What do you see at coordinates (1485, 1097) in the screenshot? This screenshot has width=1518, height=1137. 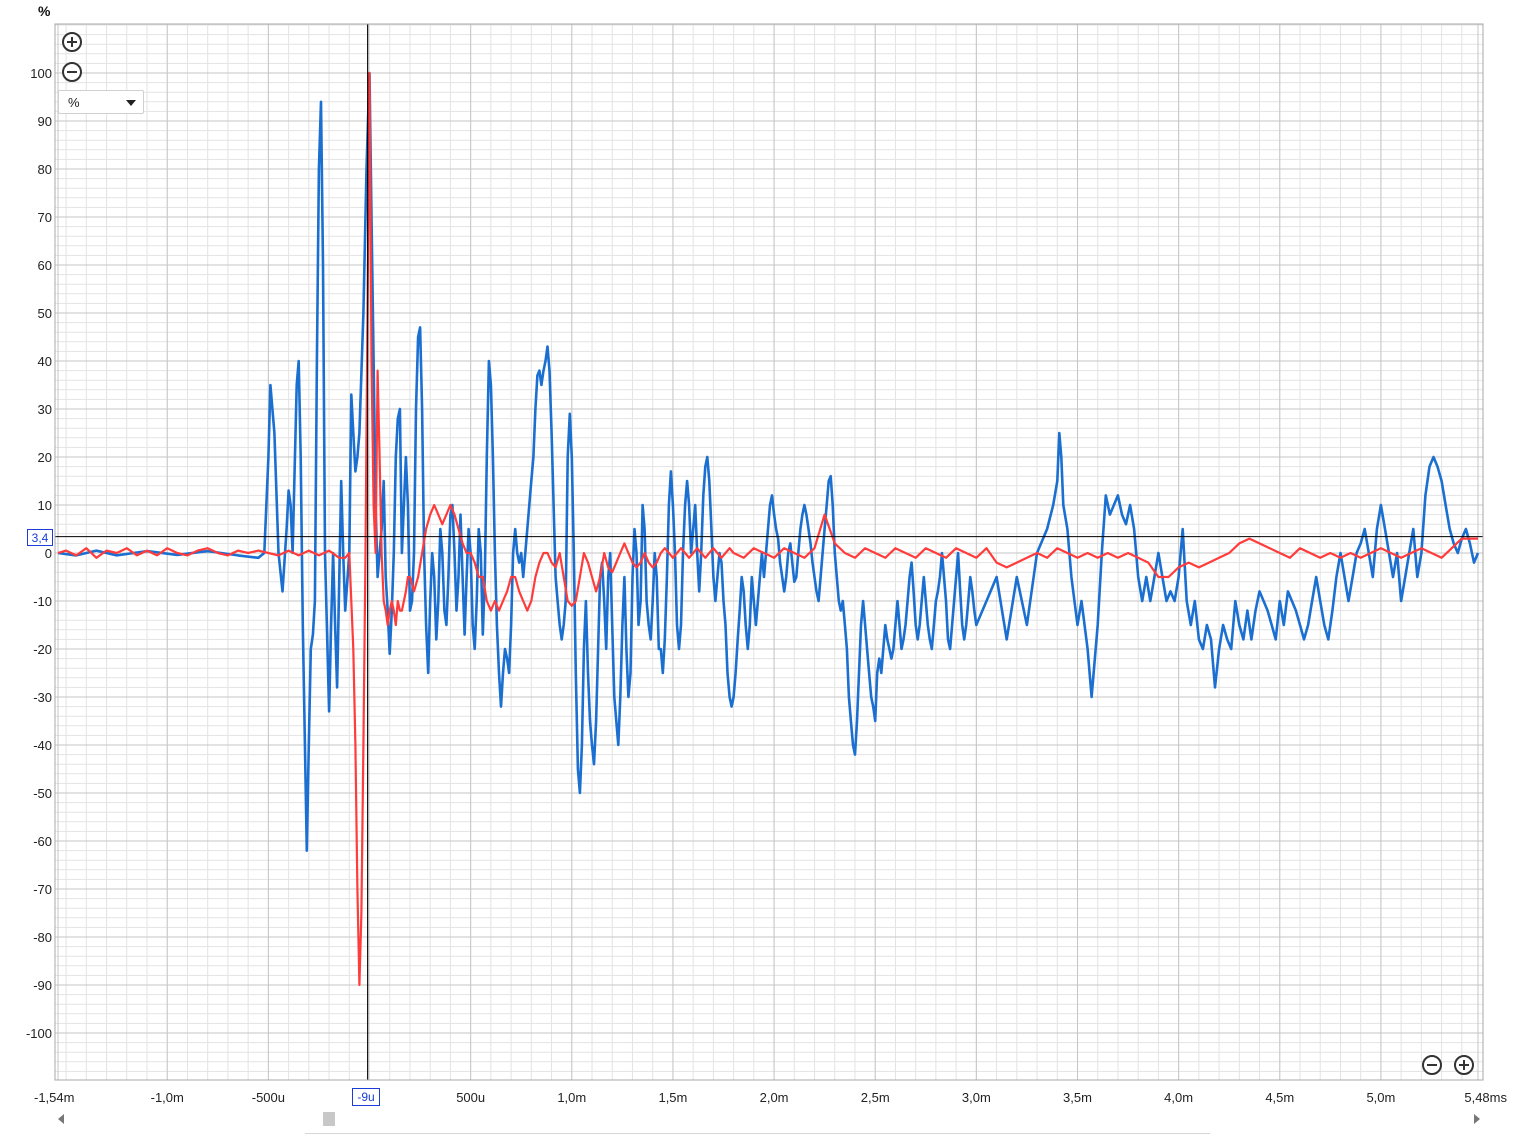 I see `x-tick-label: 5,48ms` at bounding box center [1485, 1097].